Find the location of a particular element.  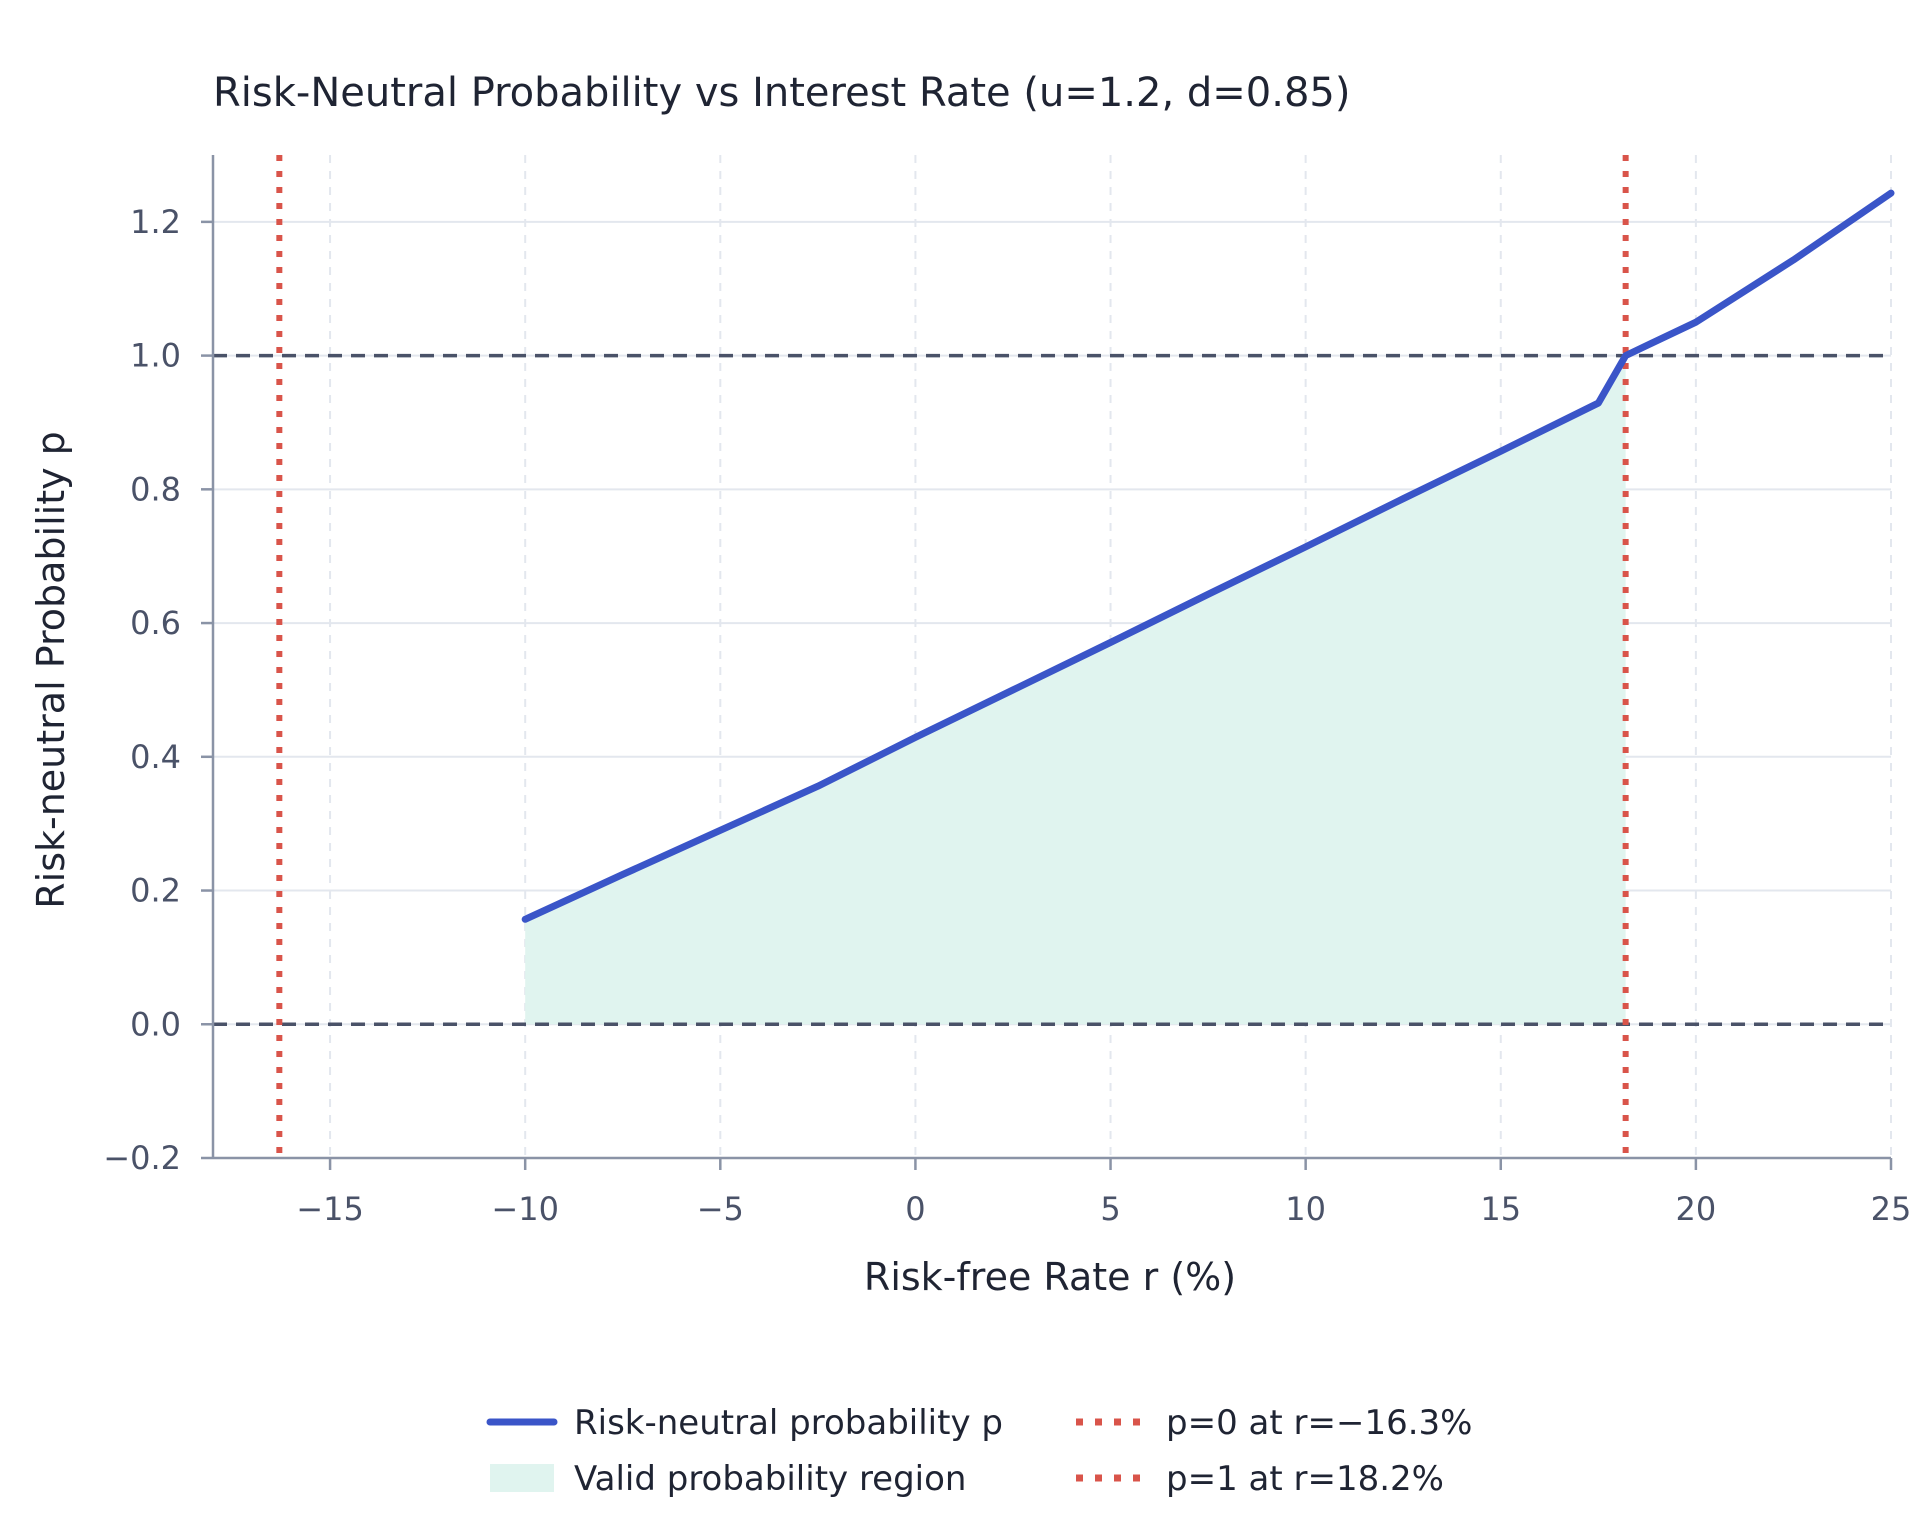

x-tick-label: −5 is located at coordinates (720, 1209).